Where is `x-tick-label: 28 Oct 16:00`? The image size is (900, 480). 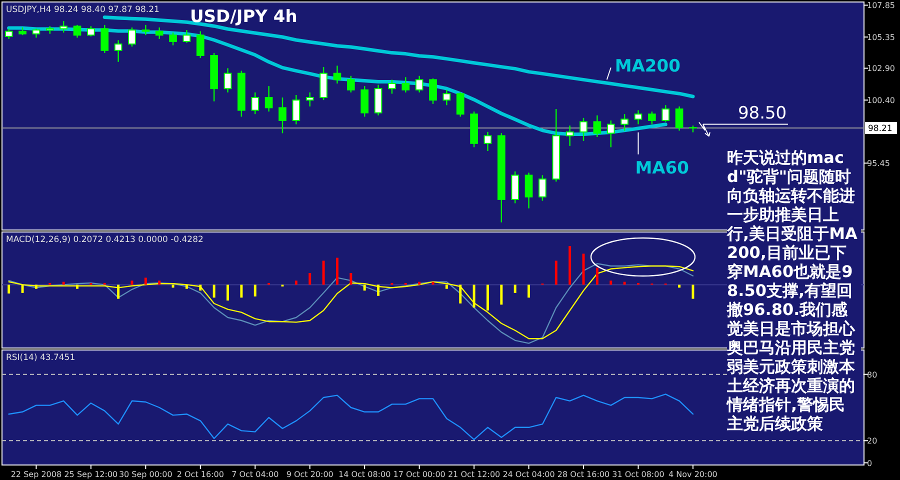
x-tick-label: 28 Oct 16:00 is located at coordinates (583, 474).